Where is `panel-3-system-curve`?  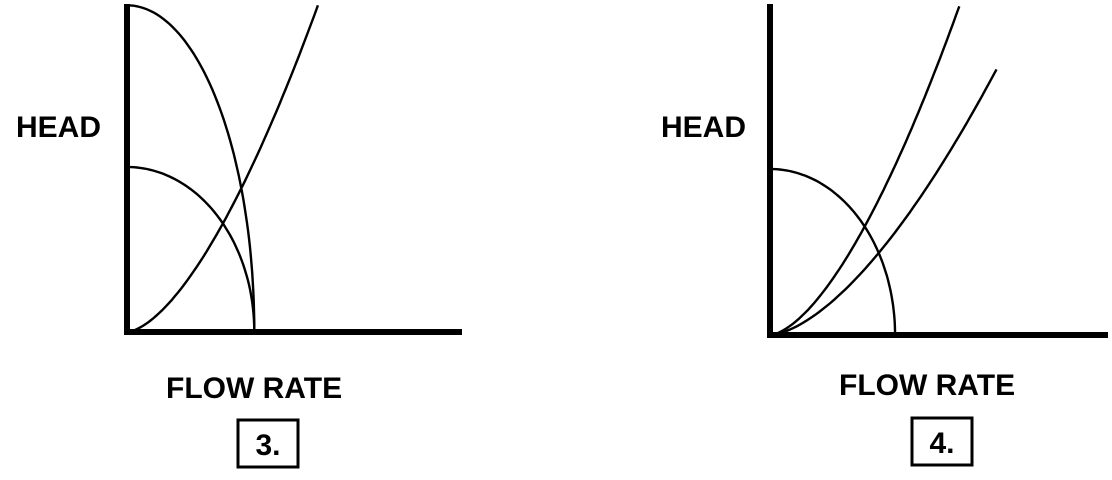
panel-3-system-curve is located at coordinates (223, 169).